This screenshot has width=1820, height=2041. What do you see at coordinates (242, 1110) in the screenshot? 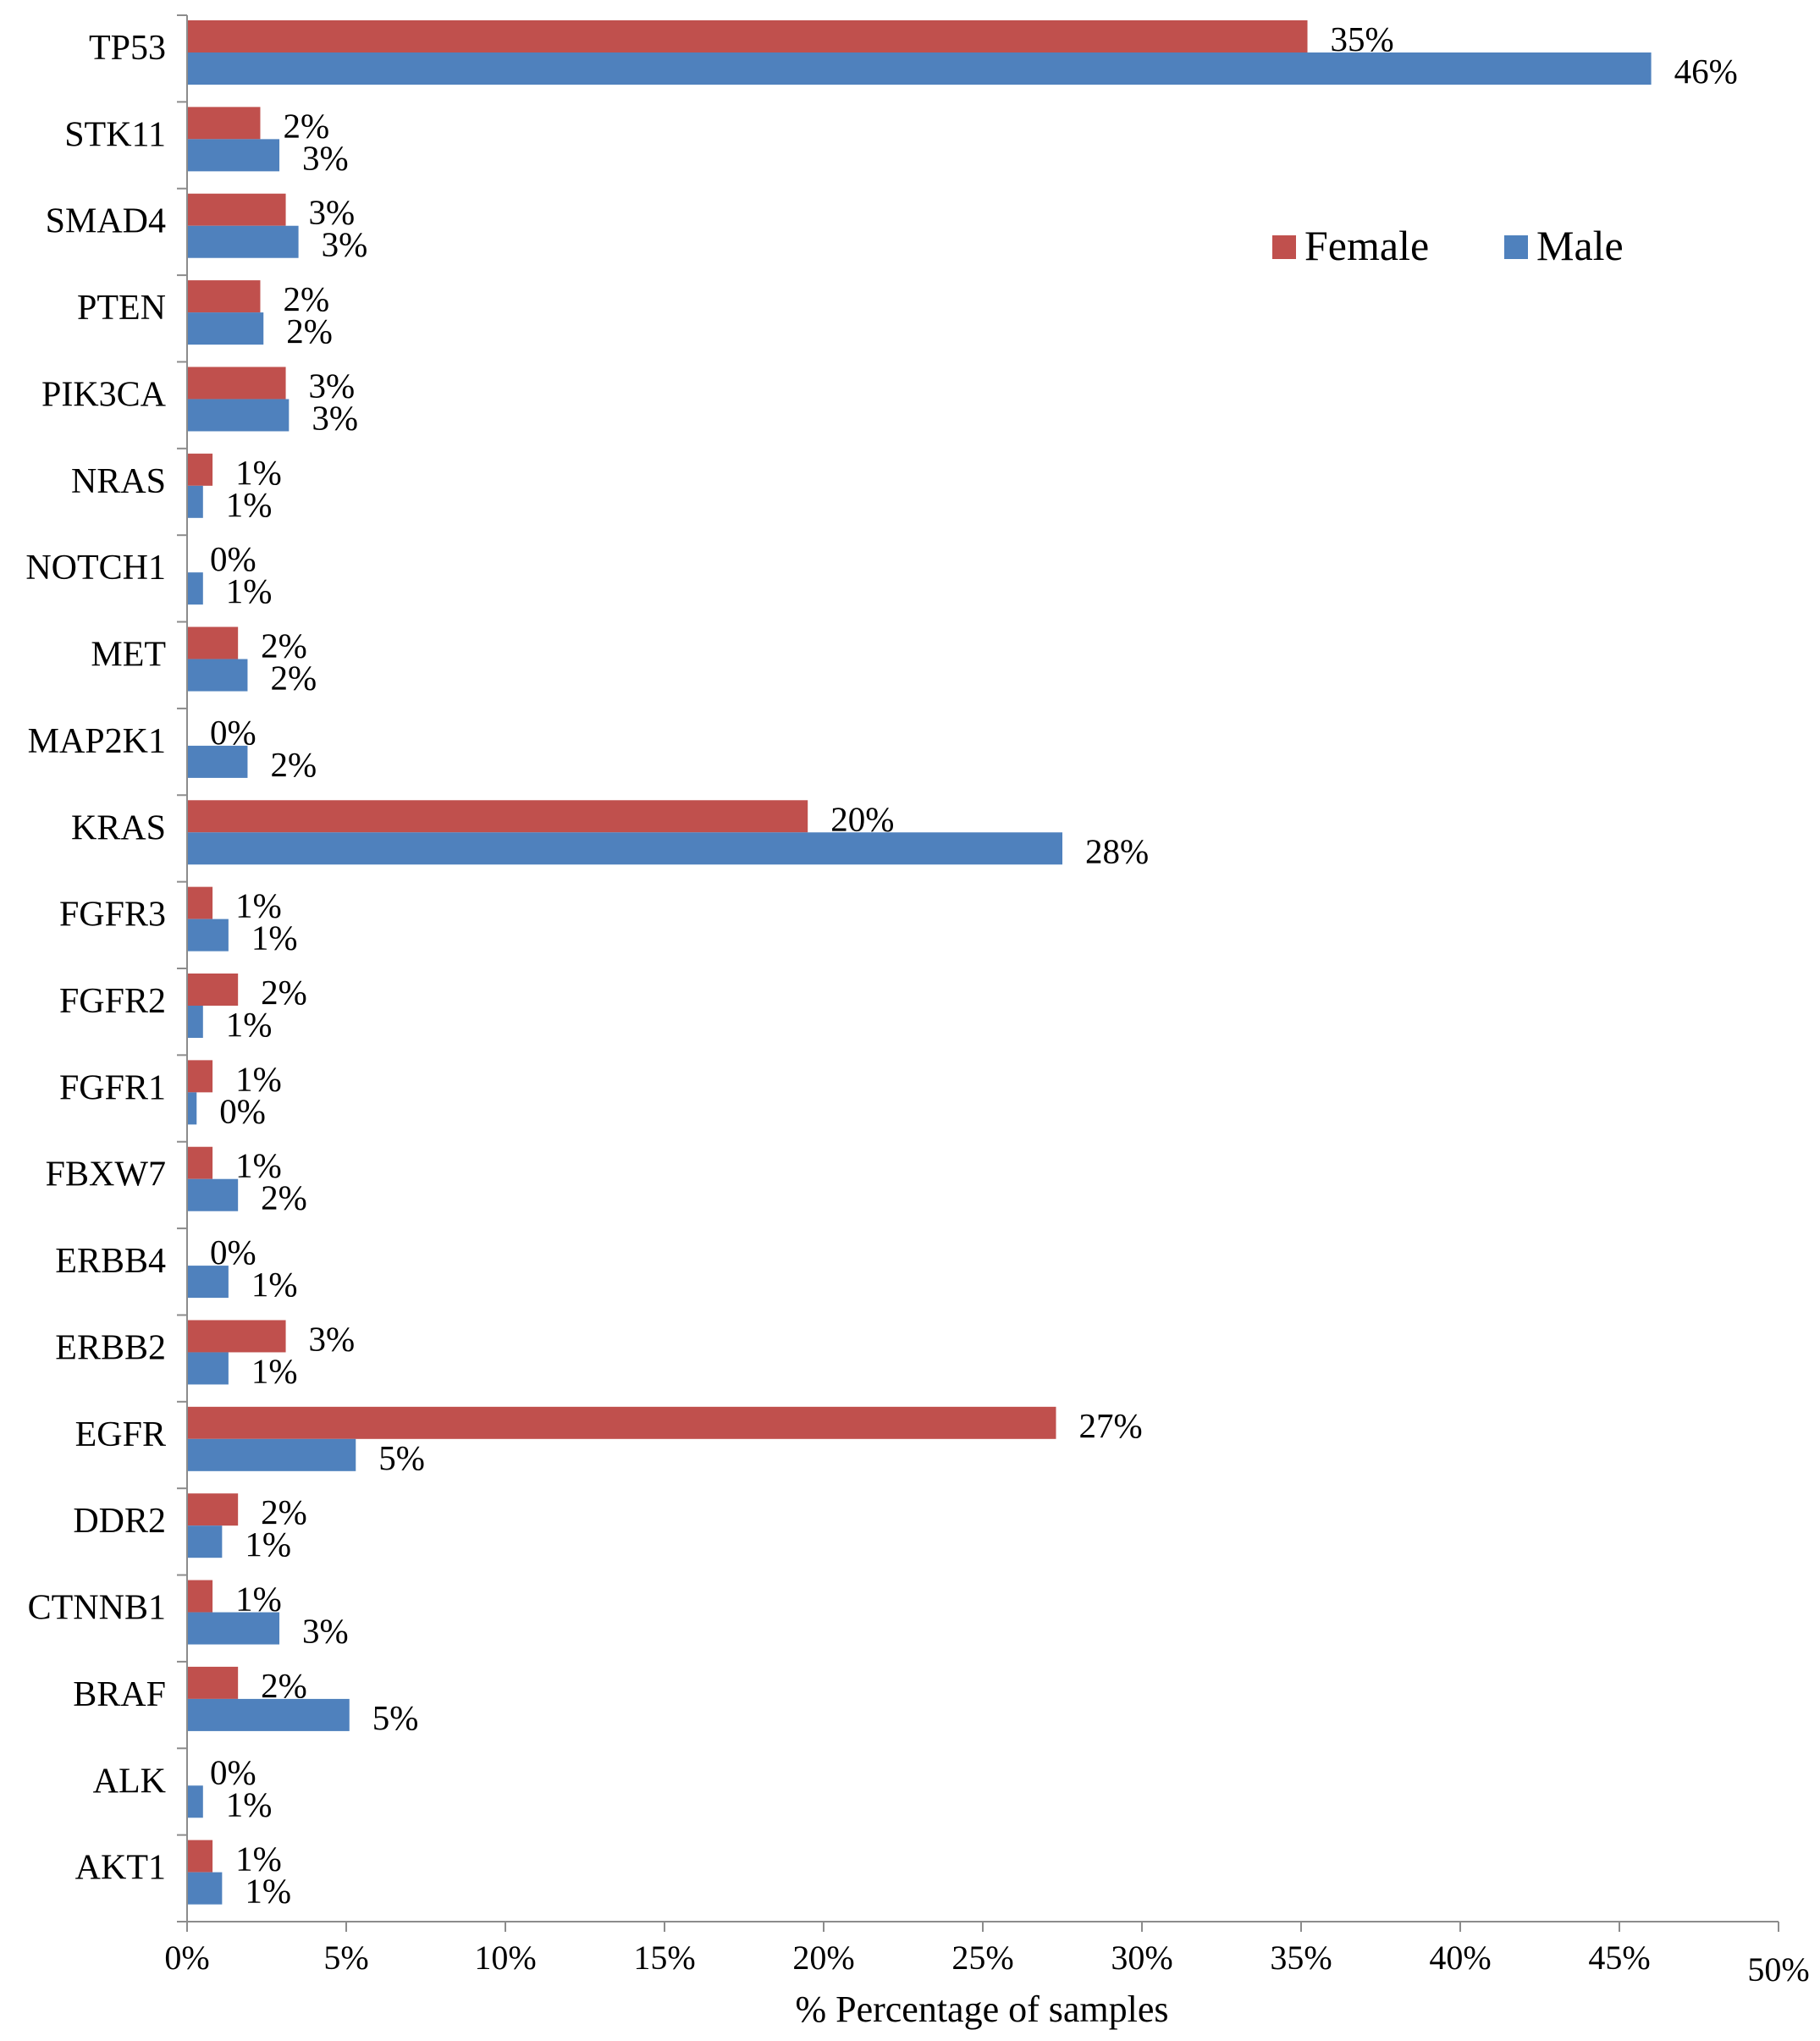
I see `data-label-male: 0%` at bounding box center [242, 1110].